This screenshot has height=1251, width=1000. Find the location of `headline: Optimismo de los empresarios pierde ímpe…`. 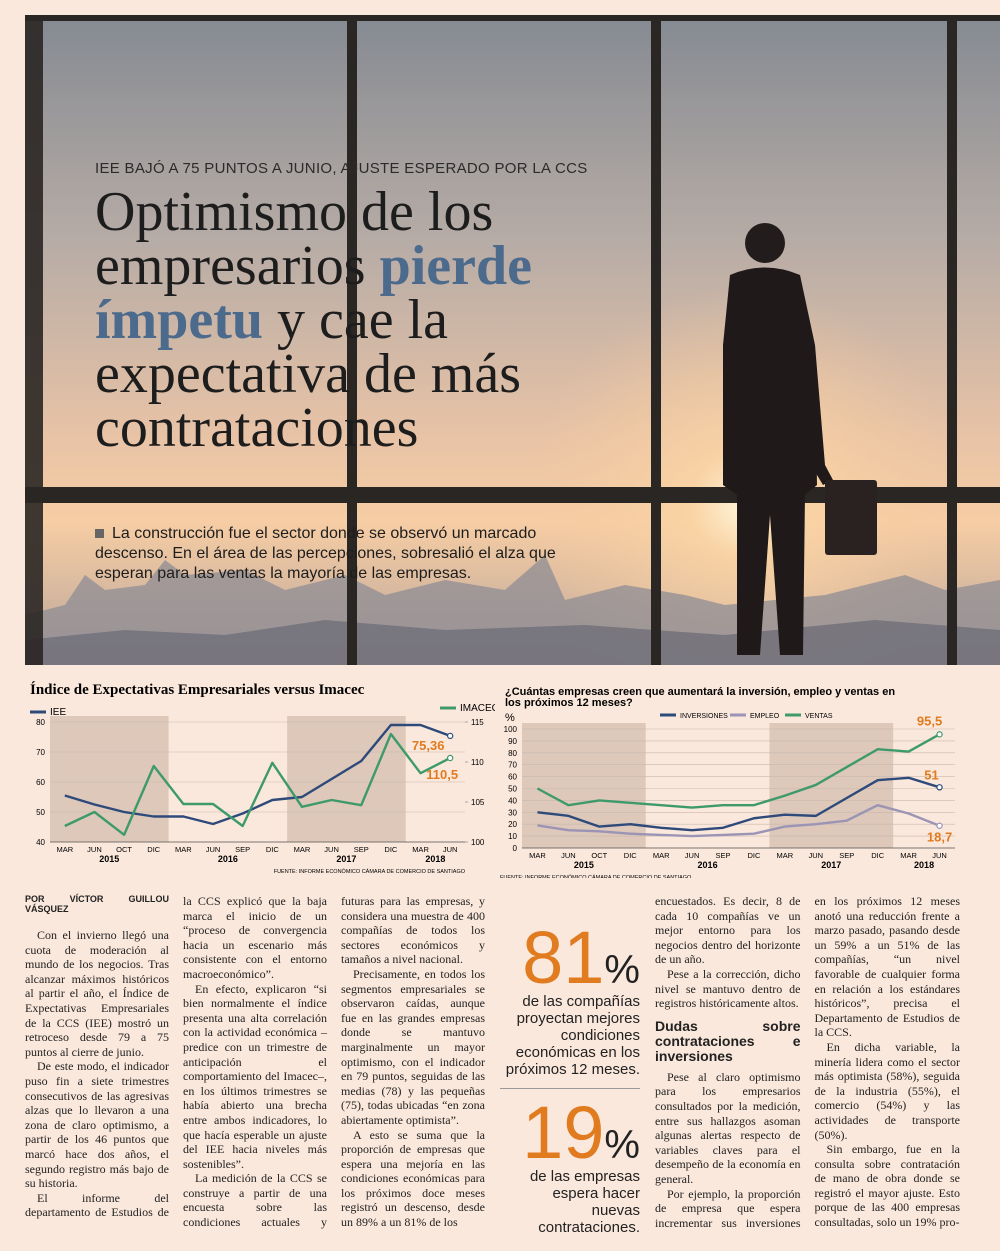

headline: Optimismo de los empresarios pierde ímpe… is located at coordinates (340, 320).